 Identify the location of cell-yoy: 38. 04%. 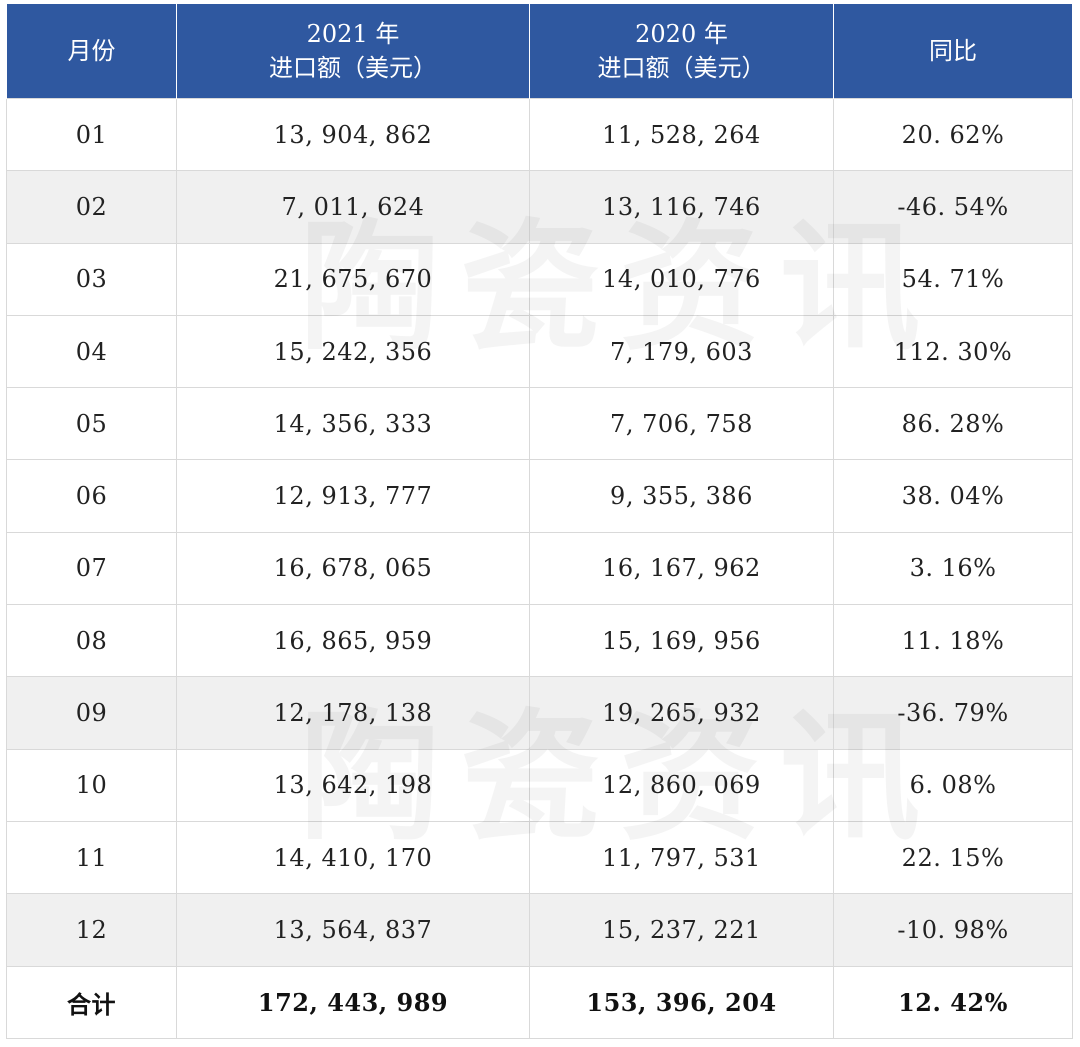
(953, 496).